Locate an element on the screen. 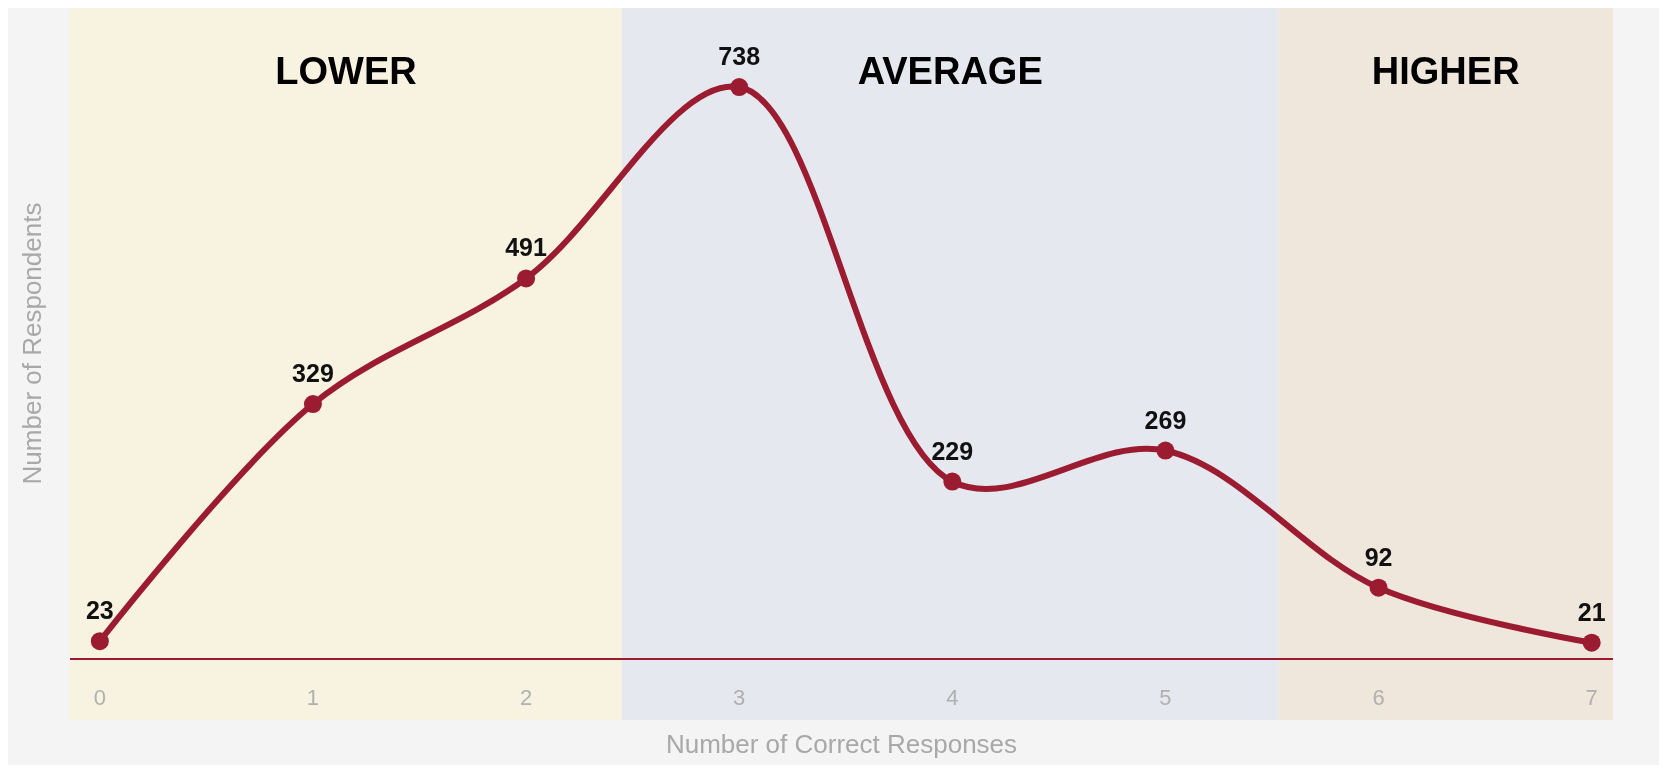 The height and width of the screenshot is (773, 1667). x-tick-label: 1 is located at coordinates (313, 697).